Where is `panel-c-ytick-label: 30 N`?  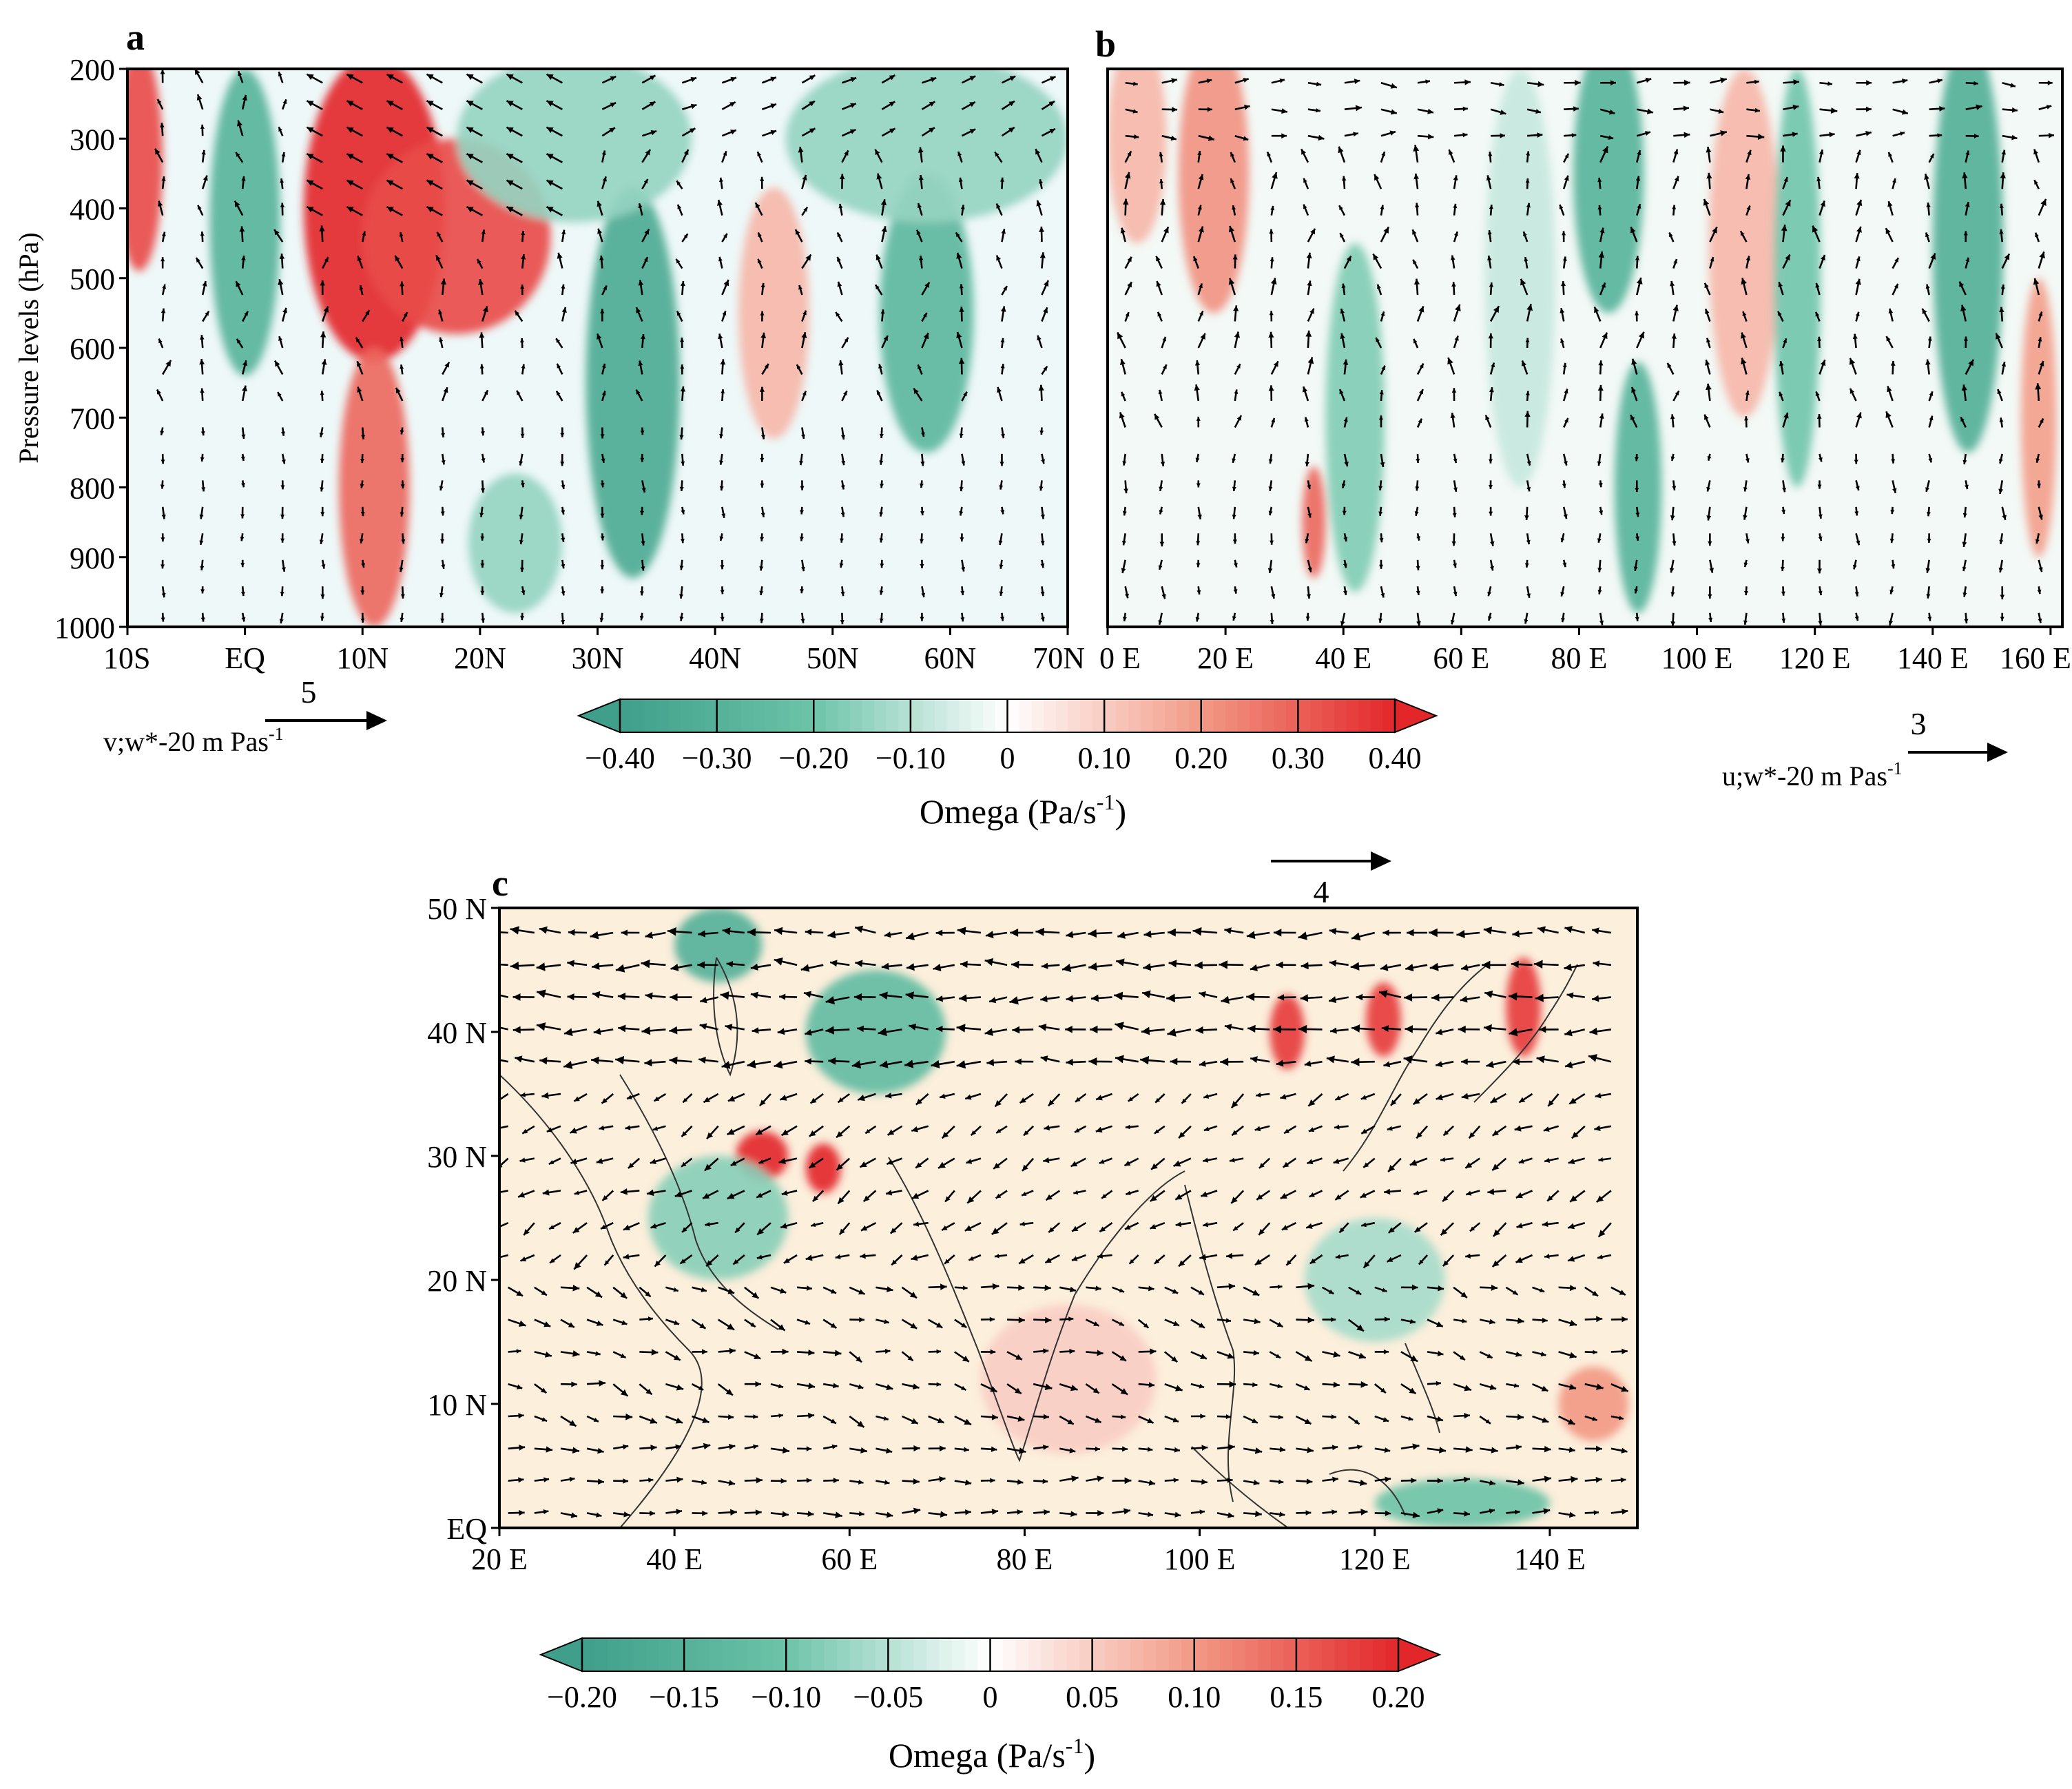
panel-c-ytick-label: 30 N is located at coordinates (457, 1157).